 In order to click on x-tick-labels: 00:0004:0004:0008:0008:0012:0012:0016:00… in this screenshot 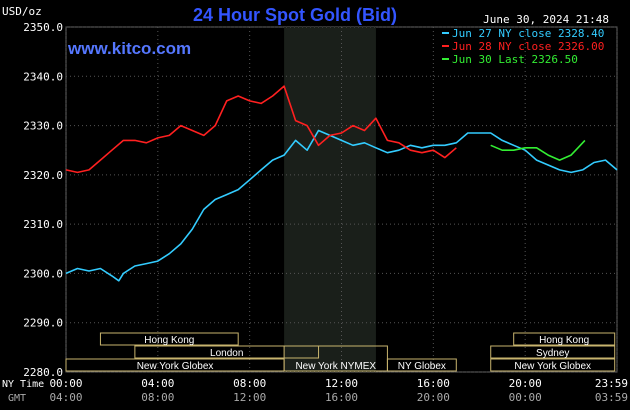, I will do `click(338, 390)`.